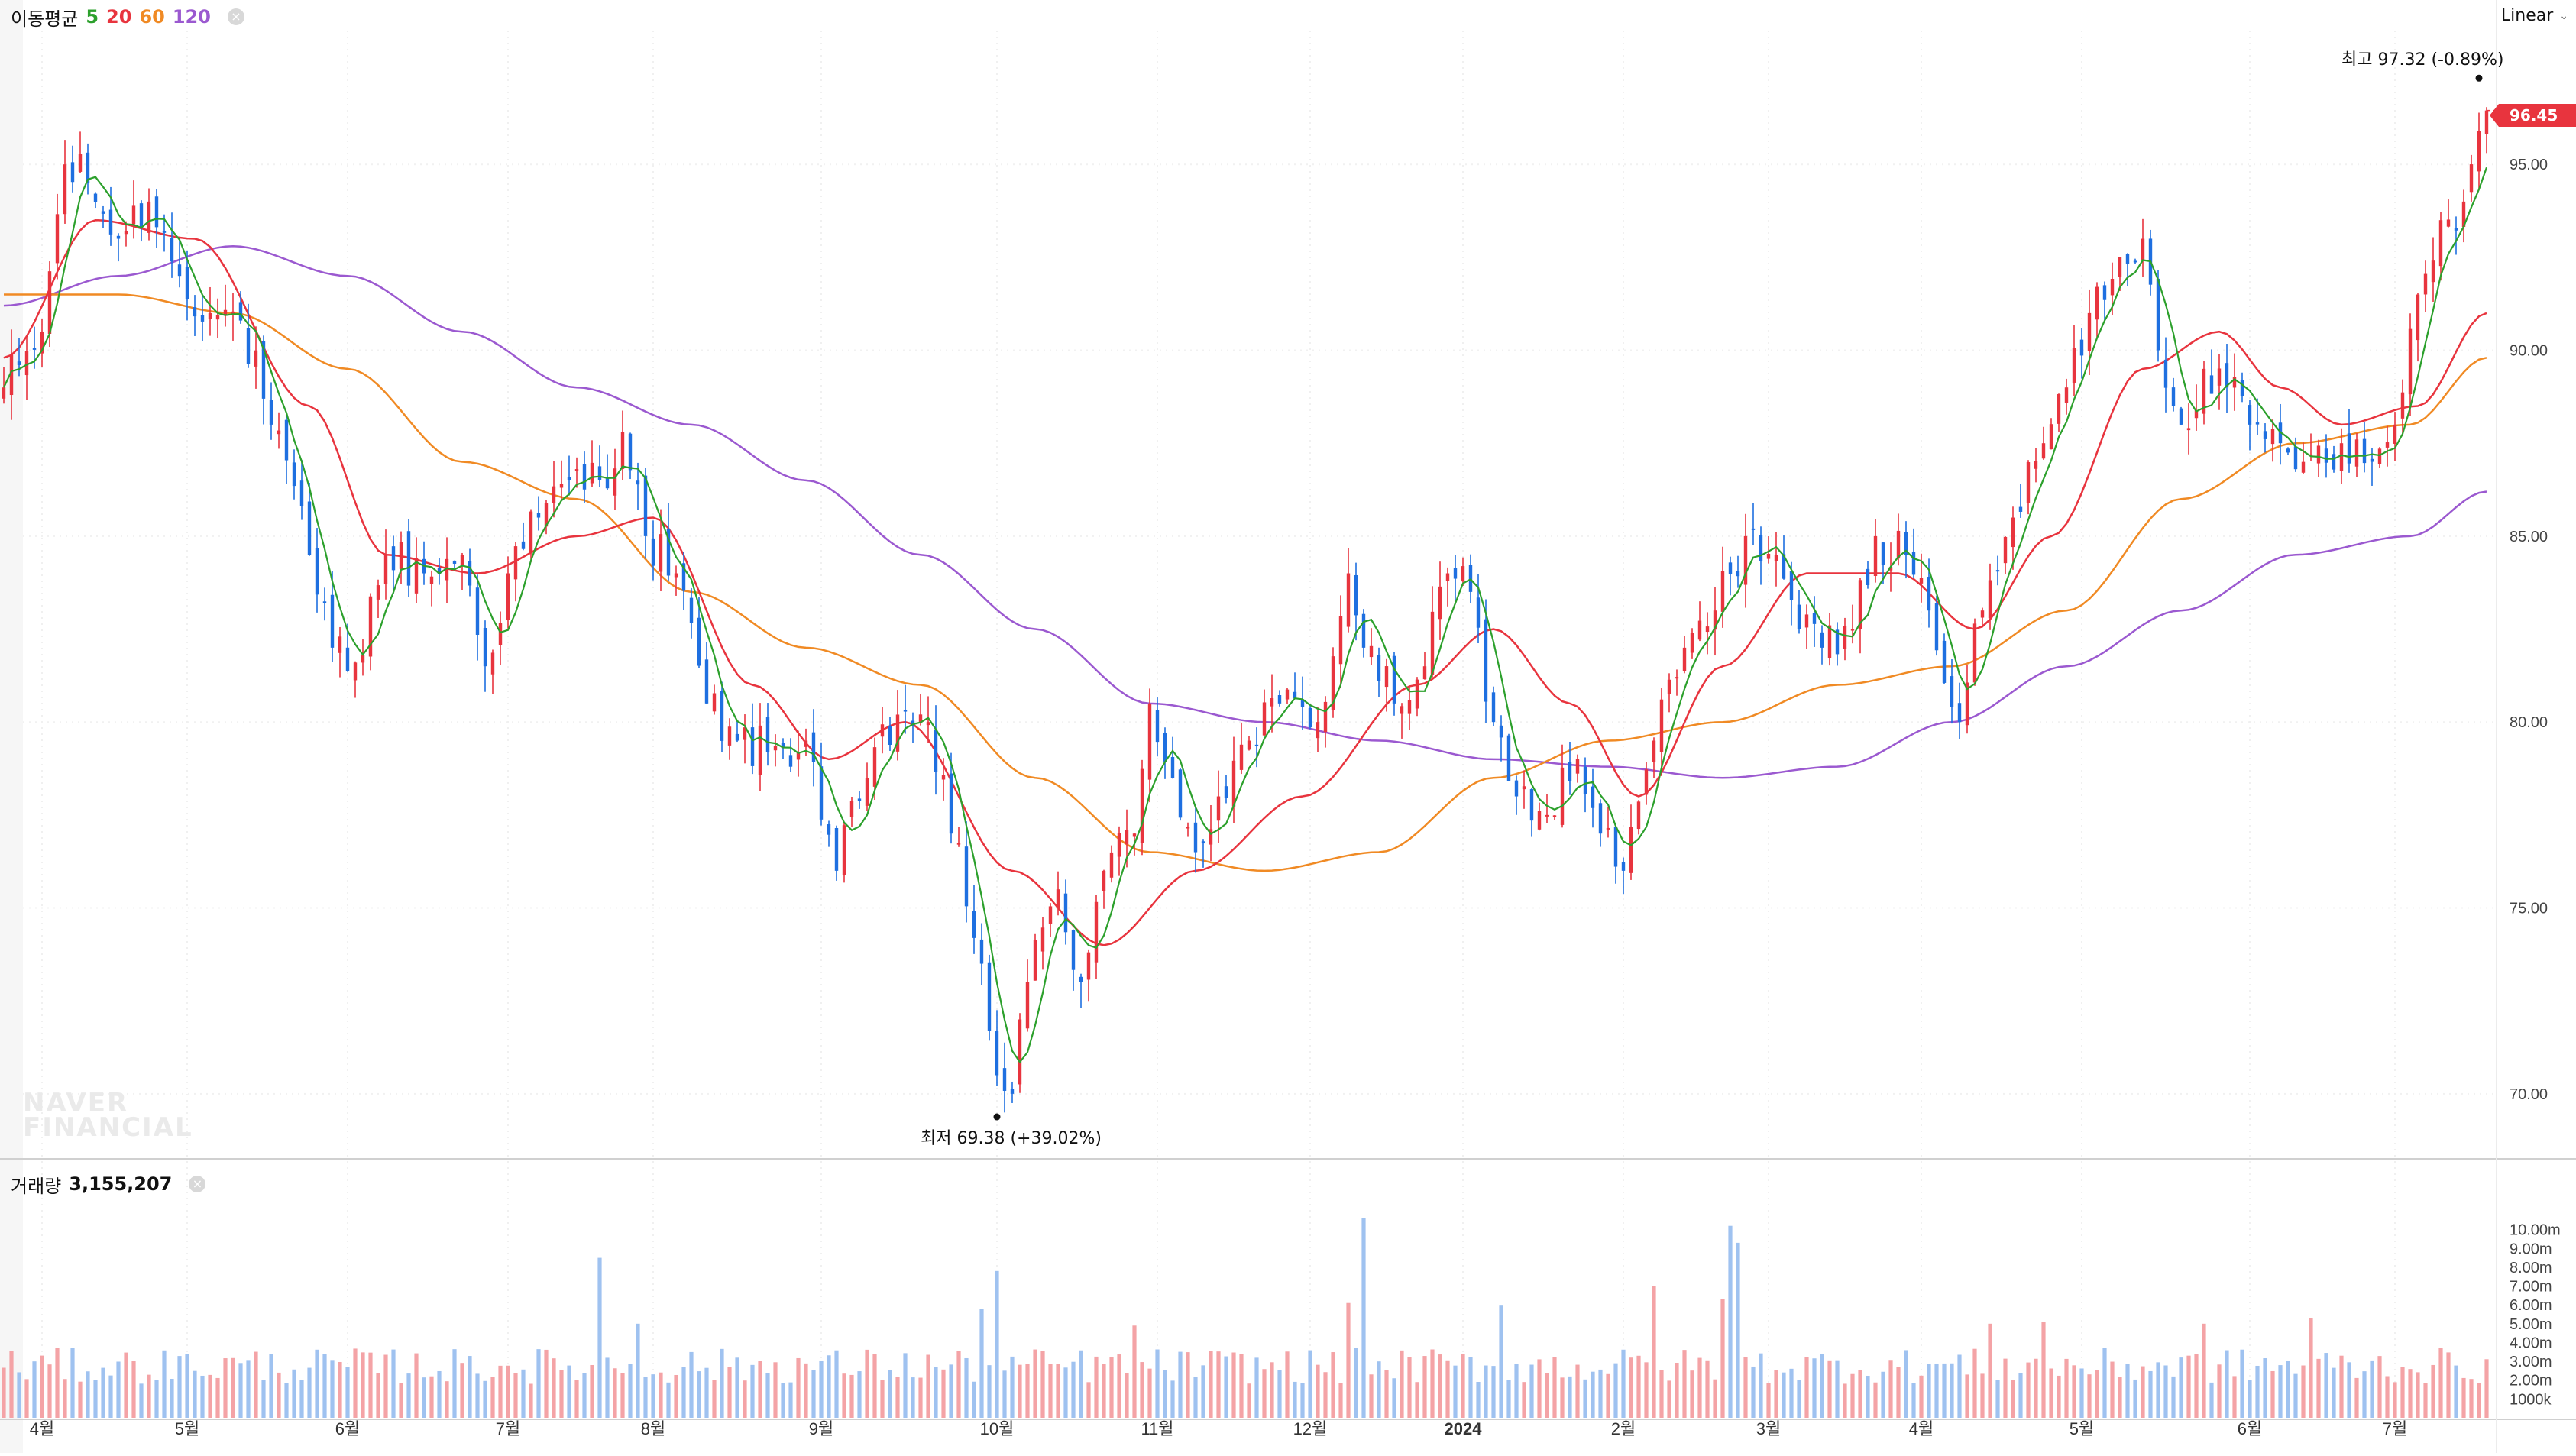 This screenshot has height=1456, width=2576. What do you see at coordinates (108, 1184) in the screenshot?
I see `volume-legend: 거래량 3,155,207 ×` at bounding box center [108, 1184].